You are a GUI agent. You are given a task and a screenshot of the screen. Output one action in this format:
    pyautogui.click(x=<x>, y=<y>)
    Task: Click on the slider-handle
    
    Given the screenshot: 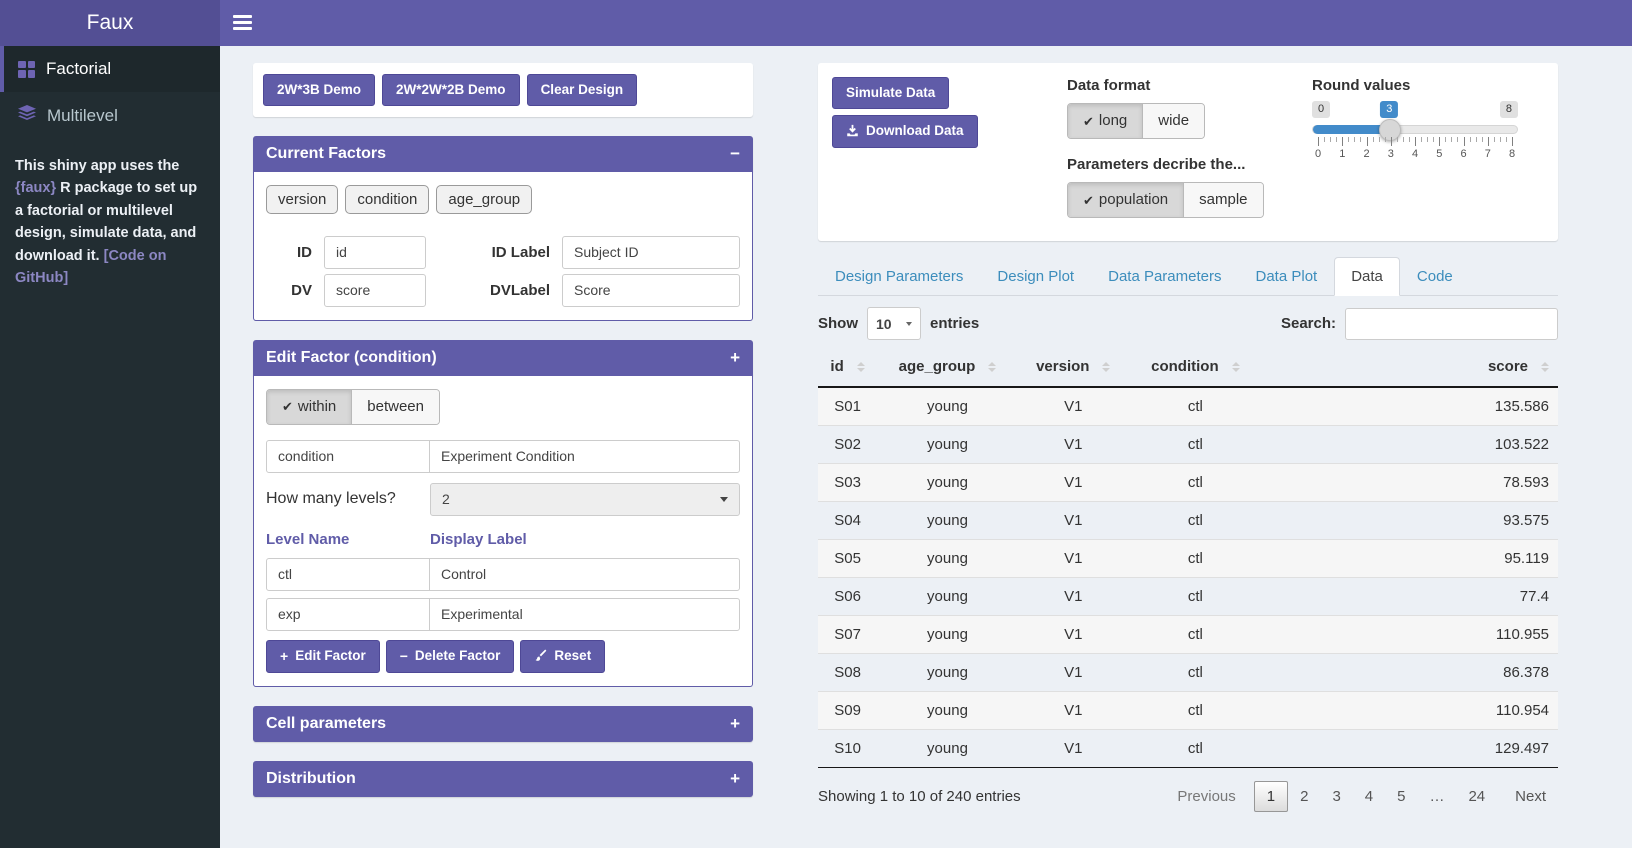 What is the action you would take?
    pyautogui.click(x=1389, y=130)
    